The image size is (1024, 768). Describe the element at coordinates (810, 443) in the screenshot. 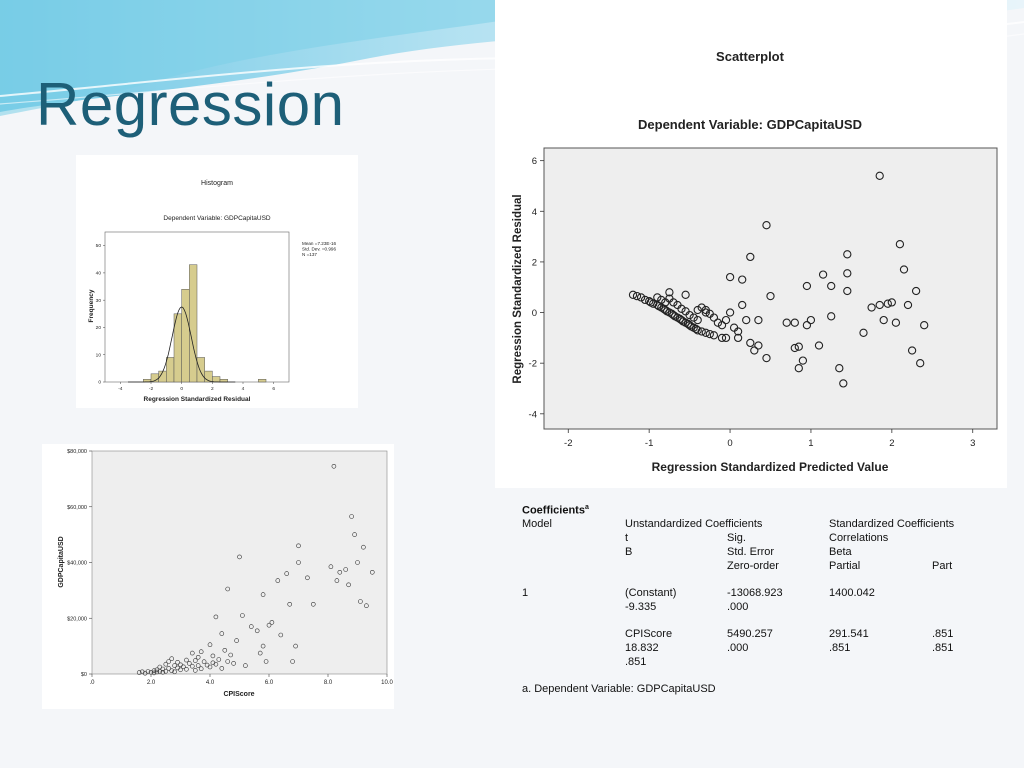

I see `scatter-x-tick-label: 1` at that location.